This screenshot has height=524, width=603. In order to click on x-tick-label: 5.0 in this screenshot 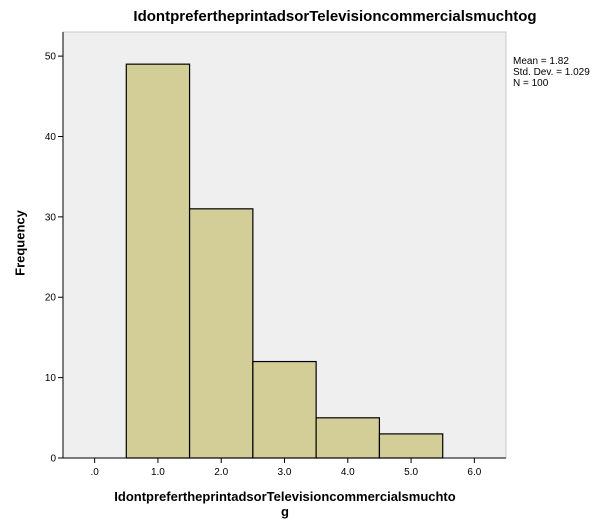, I will do `click(411, 472)`.